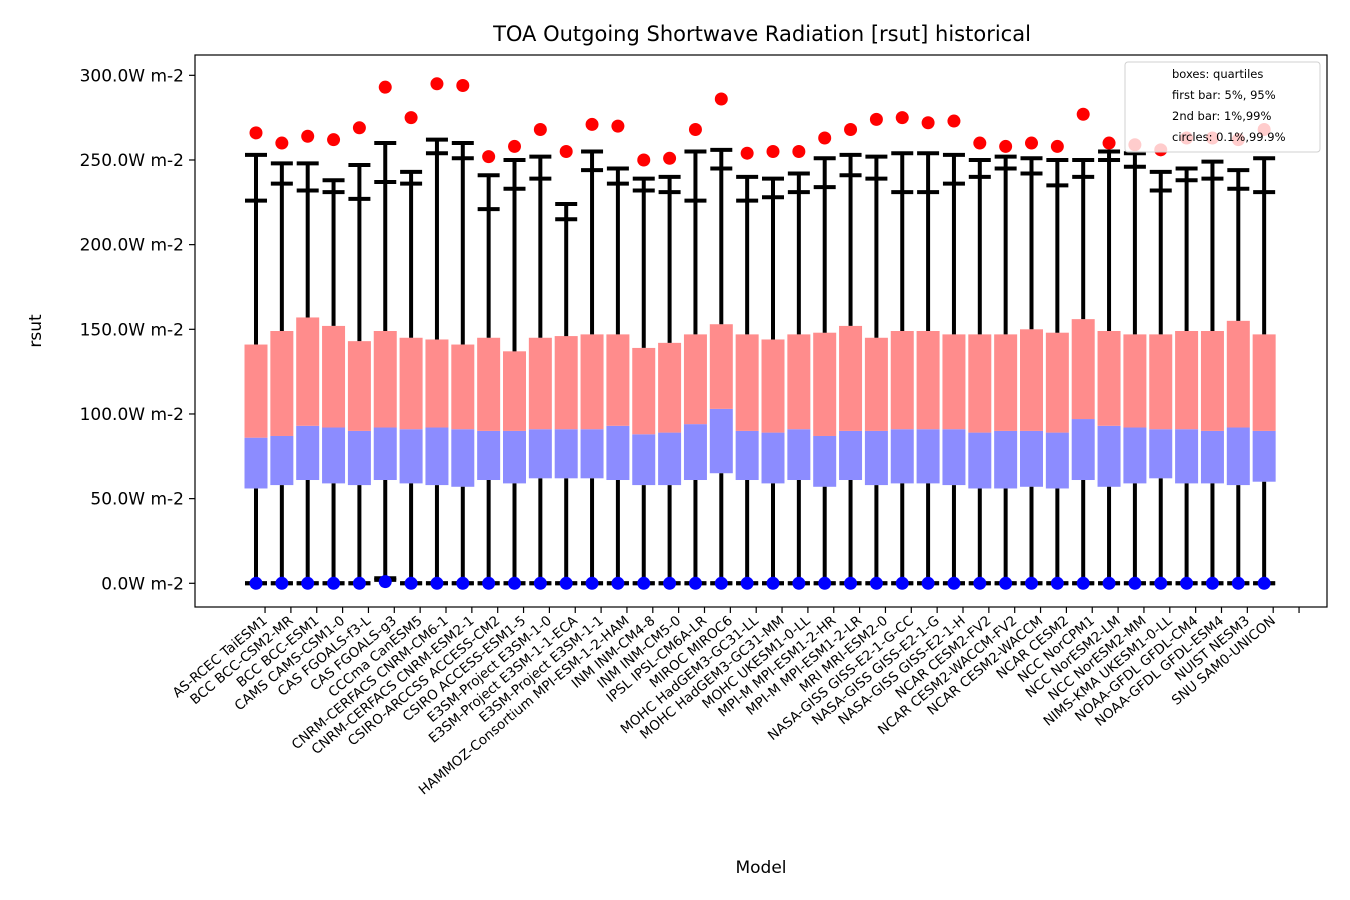 This screenshot has height=900, width=1350. What do you see at coordinates (132, 161) in the screenshot?
I see `y-tick-label: 250.0W m-2` at bounding box center [132, 161].